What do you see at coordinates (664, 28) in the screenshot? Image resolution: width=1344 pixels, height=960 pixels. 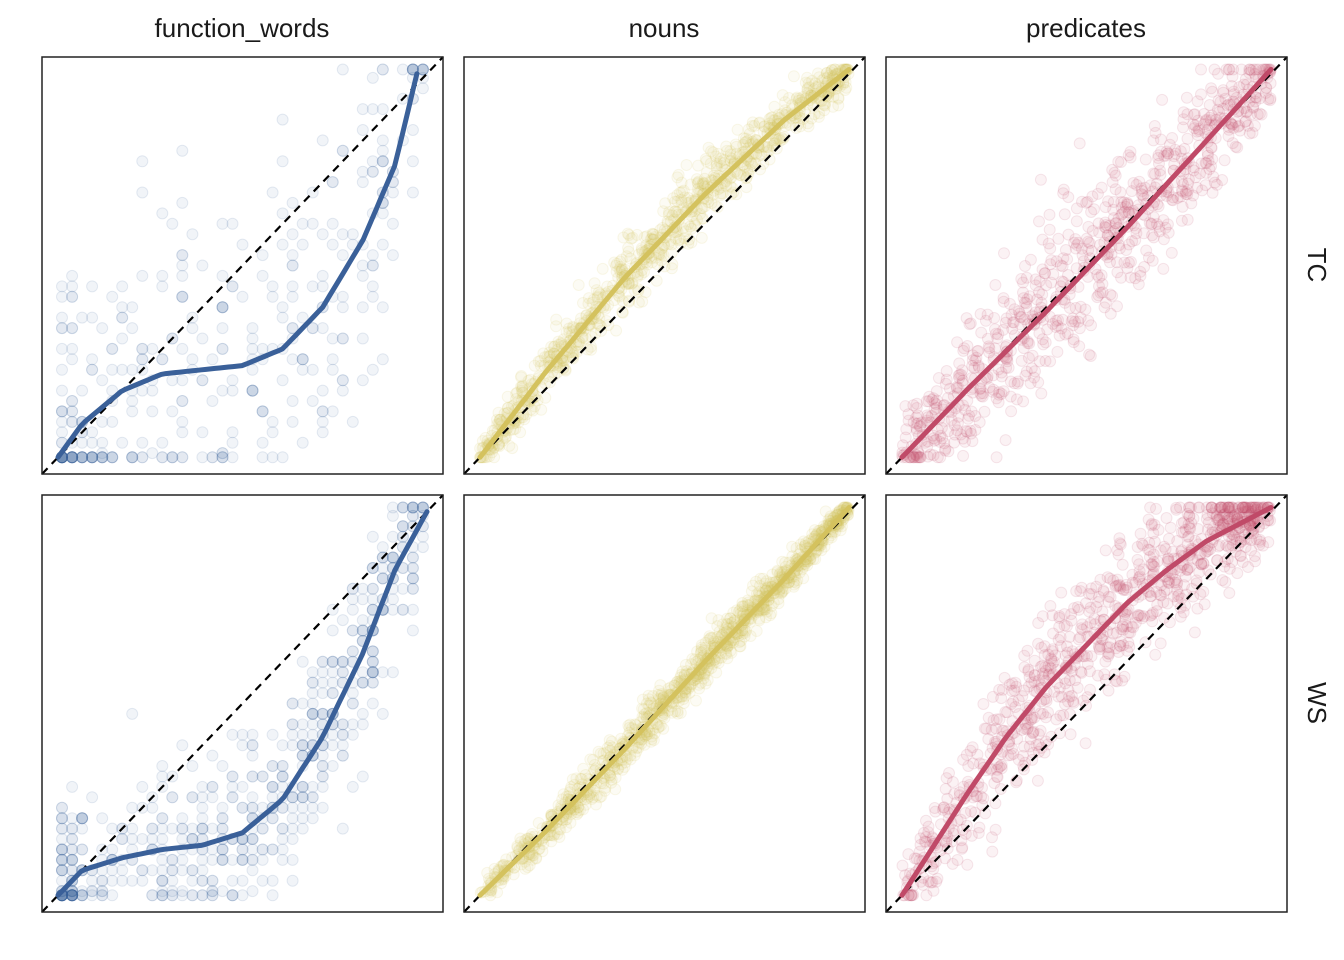 I see `column-label-nouns: nouns` at bounding box center [664, 28].